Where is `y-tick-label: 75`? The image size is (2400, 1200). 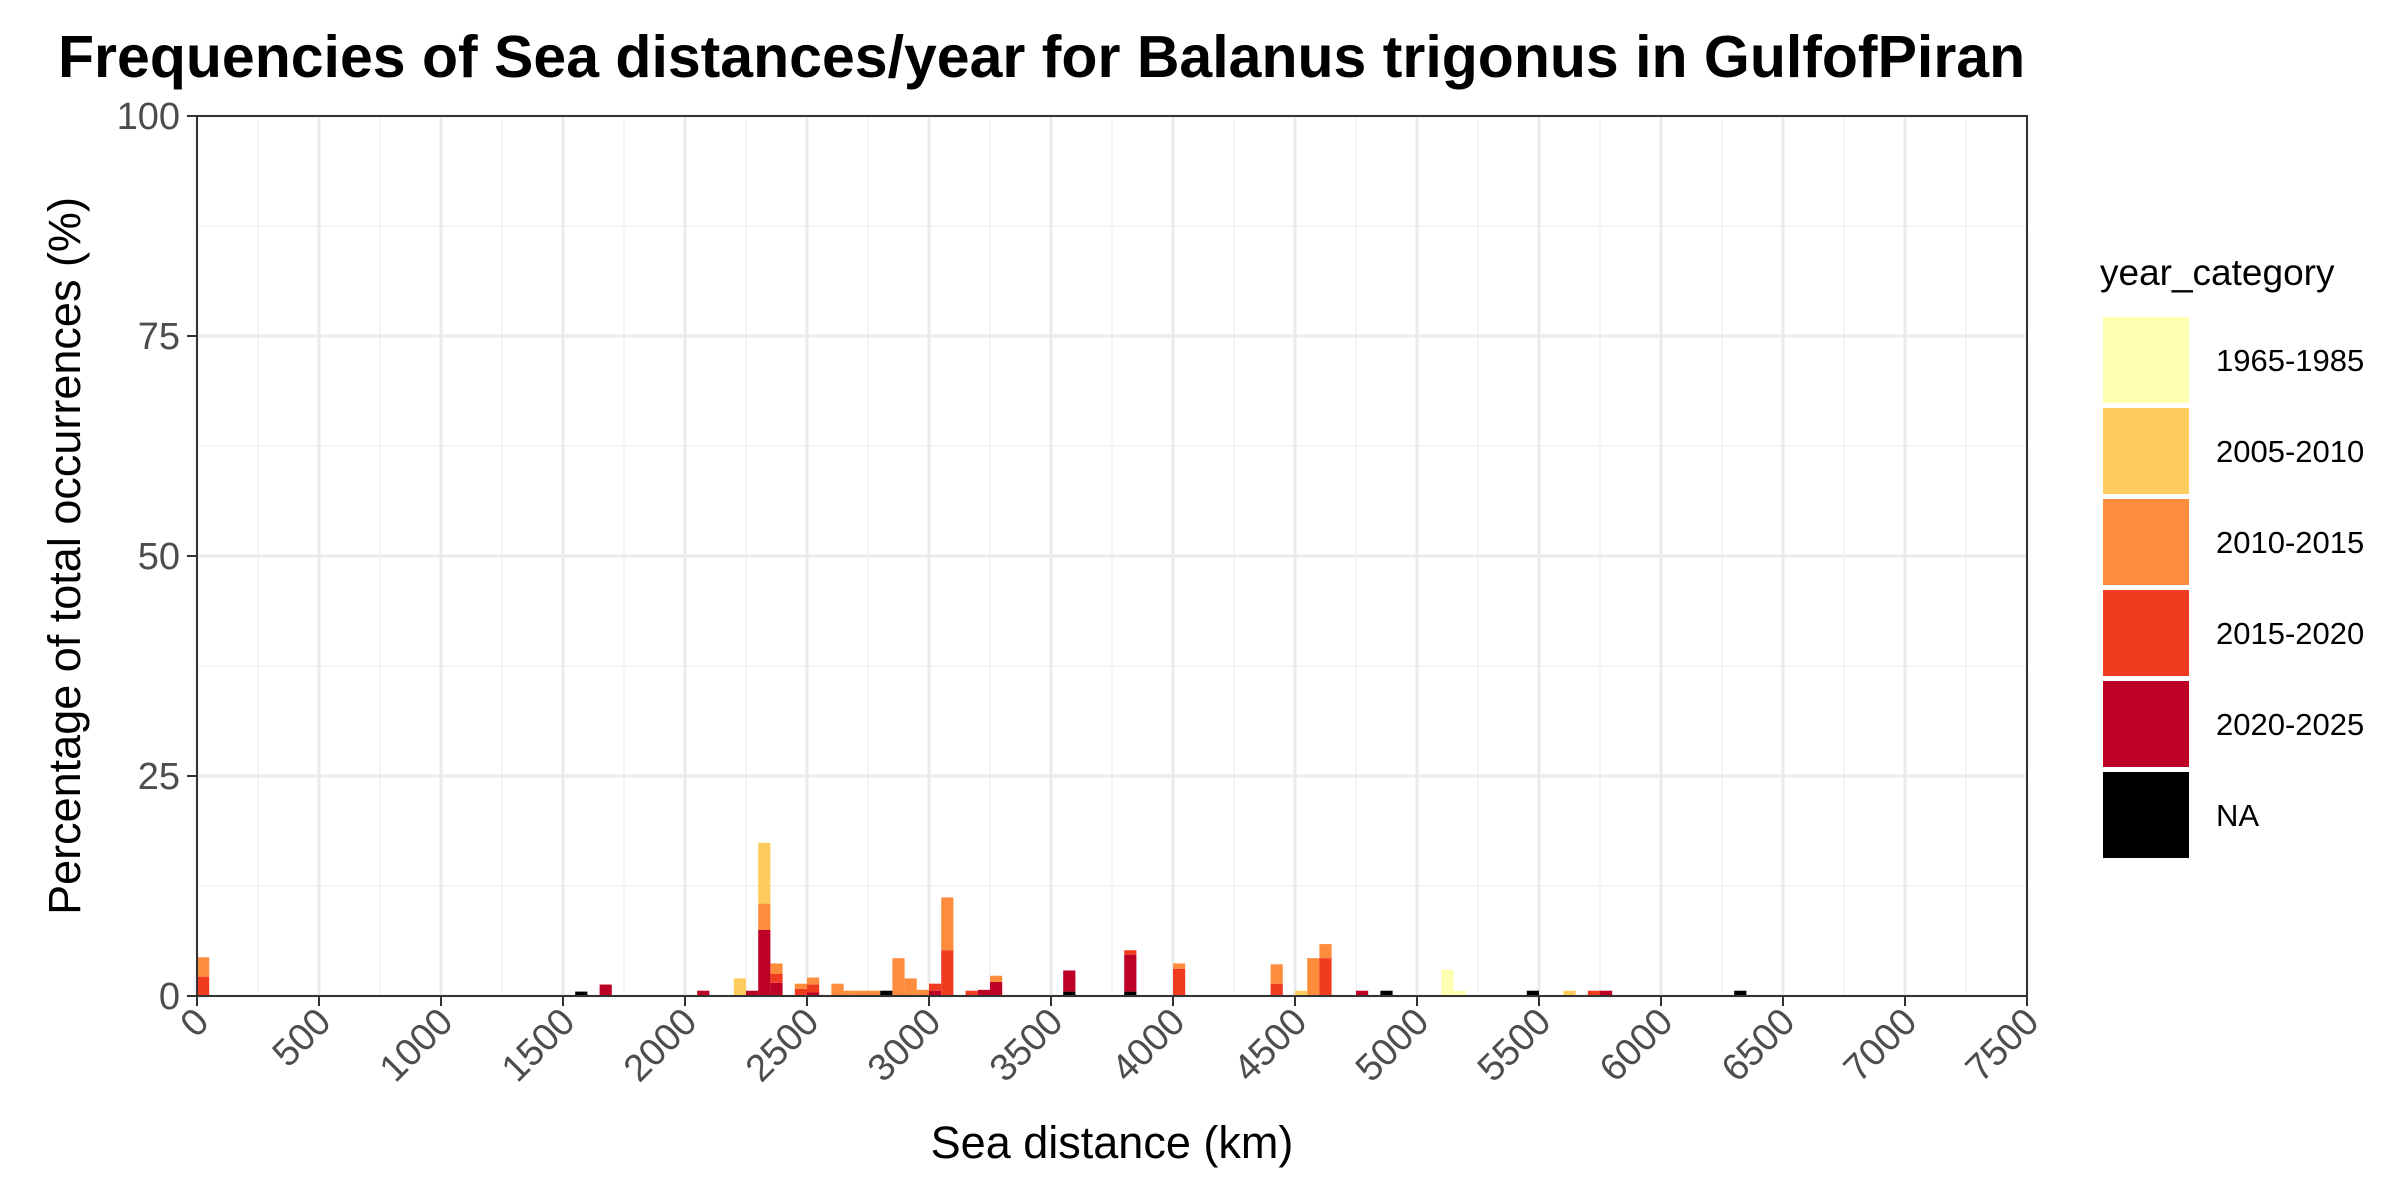 y-tick-label: 75 is located at coordinates (159, 337).